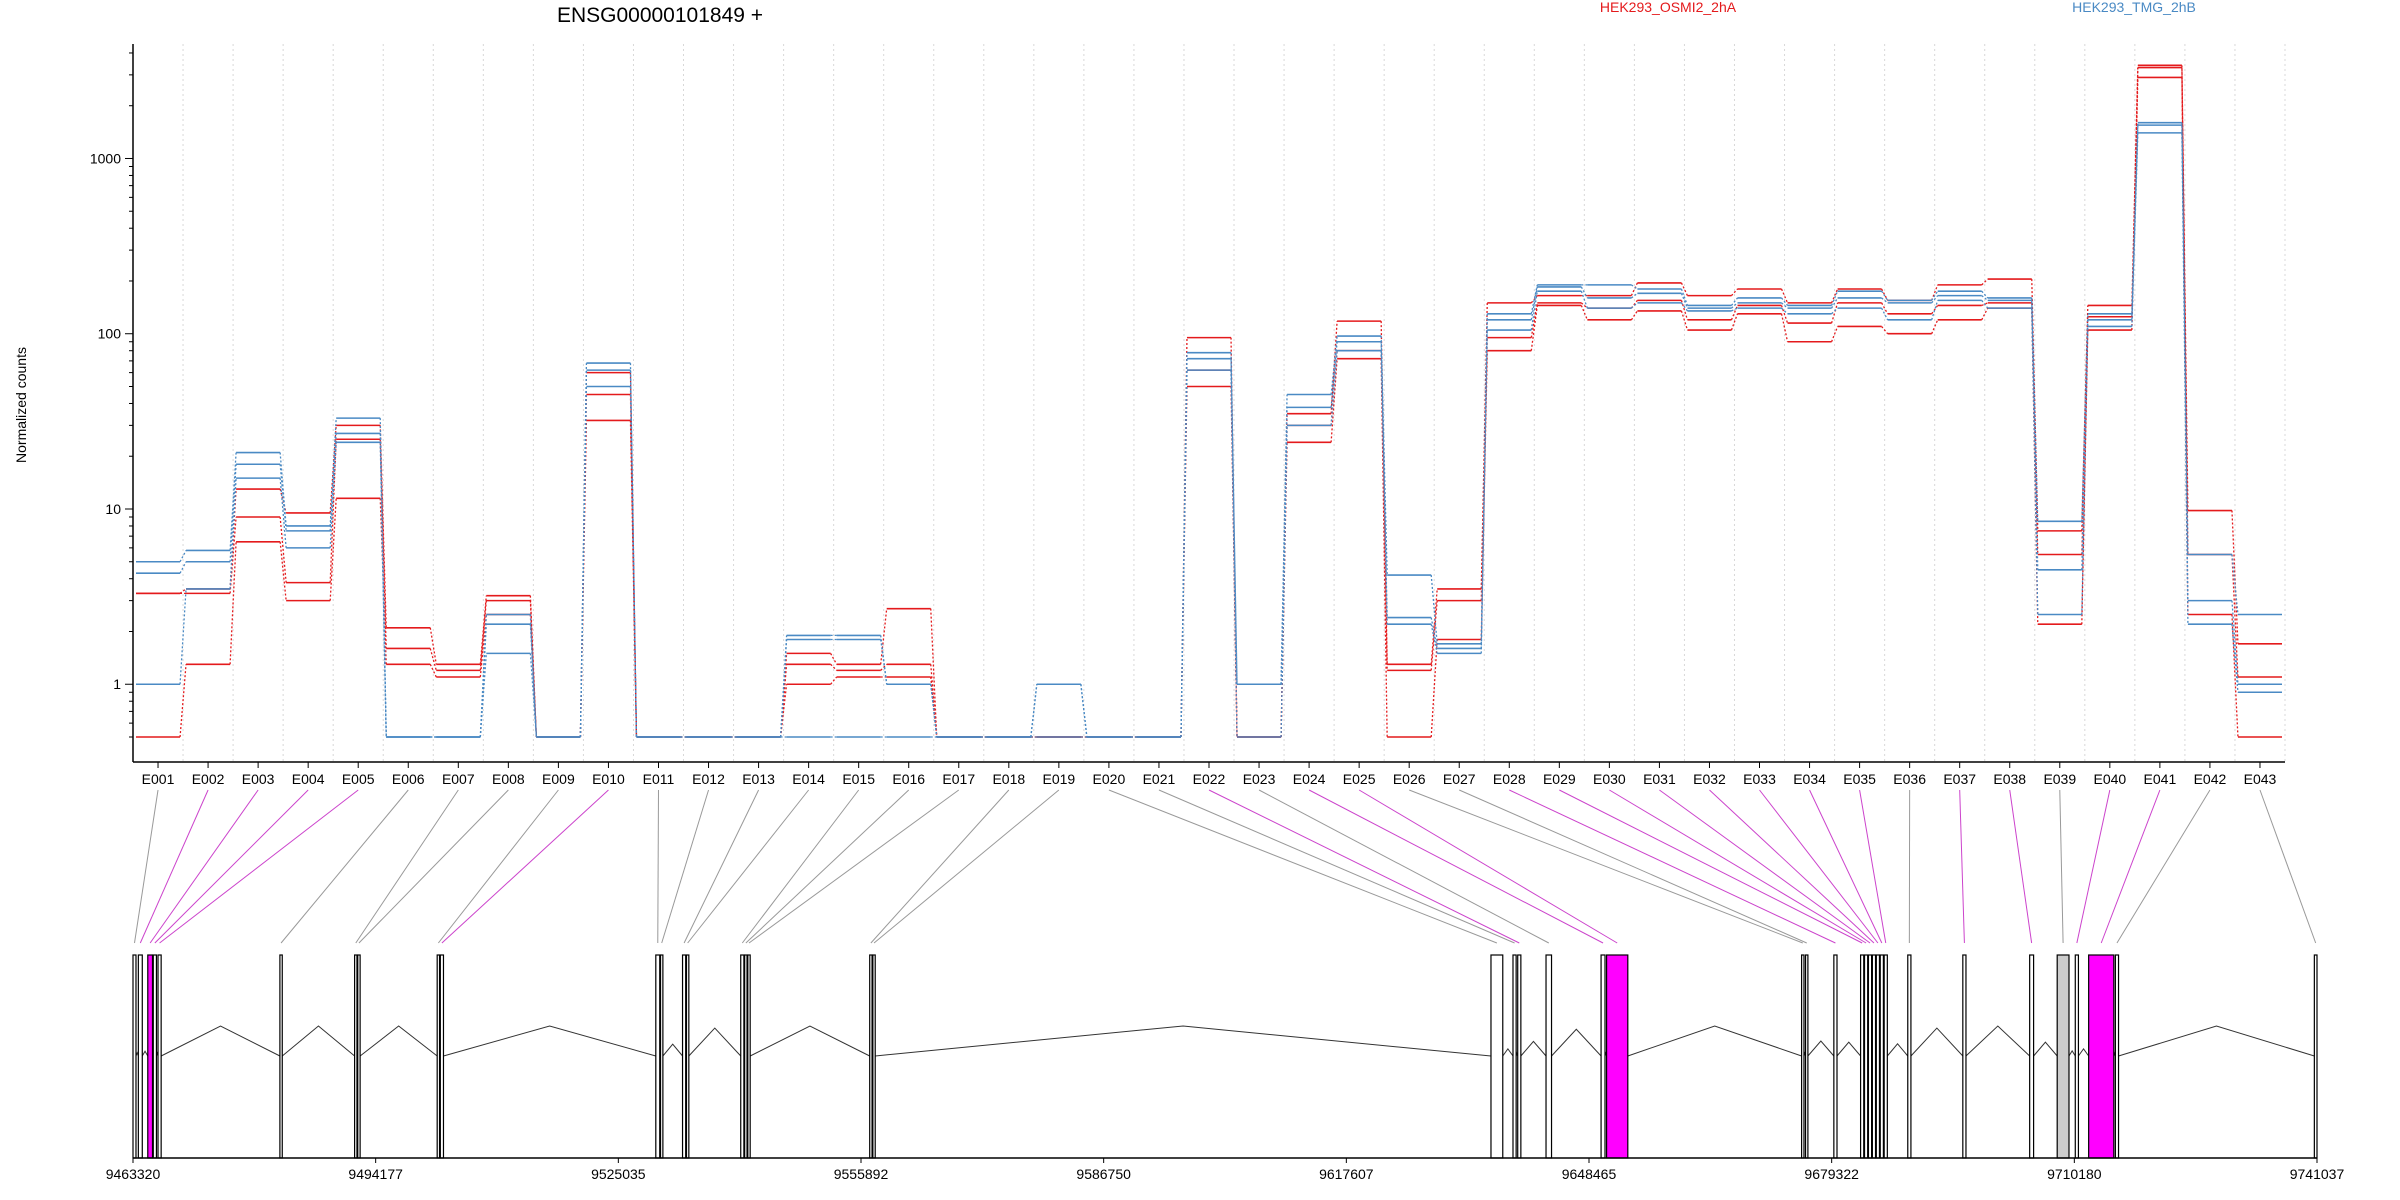  Describe the element at coordinates (2109, 779) in the screenshot. I see `x-tick-label: E040` at that location.